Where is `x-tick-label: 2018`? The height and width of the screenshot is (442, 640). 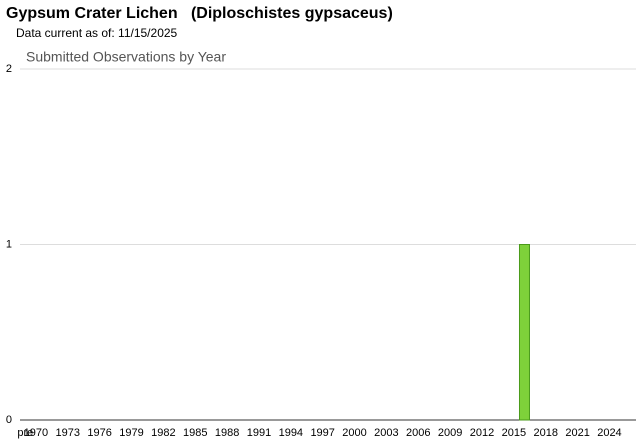
x-tick-label: 2018 is located at coordinates (545, 433).